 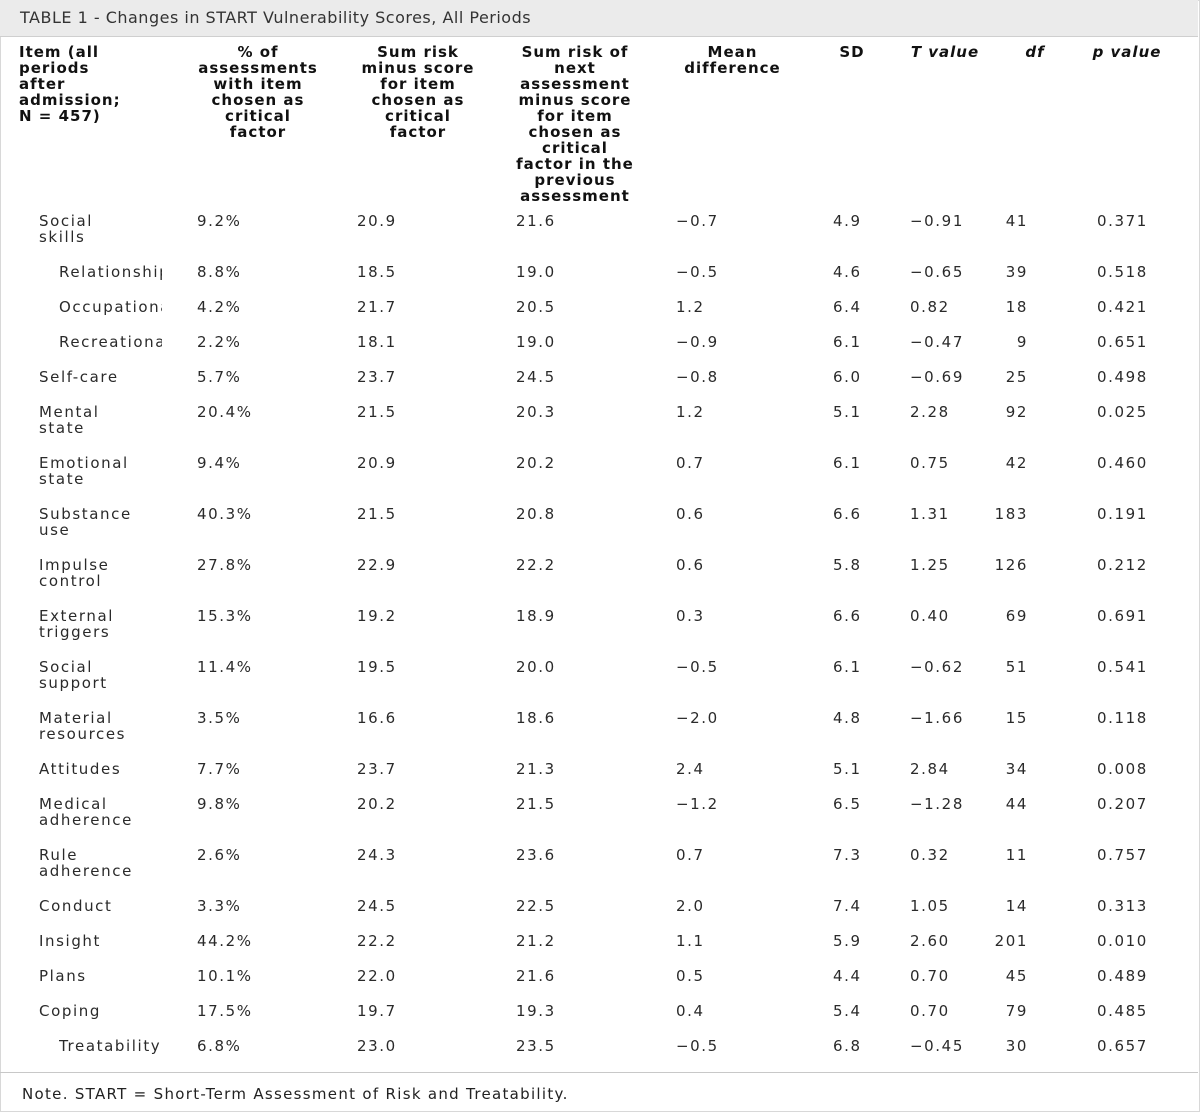 What do you see at coordinates (930, 906) in the screenshot?
I see `cell-t-value: 1.05` at bounding box center [930, 906].